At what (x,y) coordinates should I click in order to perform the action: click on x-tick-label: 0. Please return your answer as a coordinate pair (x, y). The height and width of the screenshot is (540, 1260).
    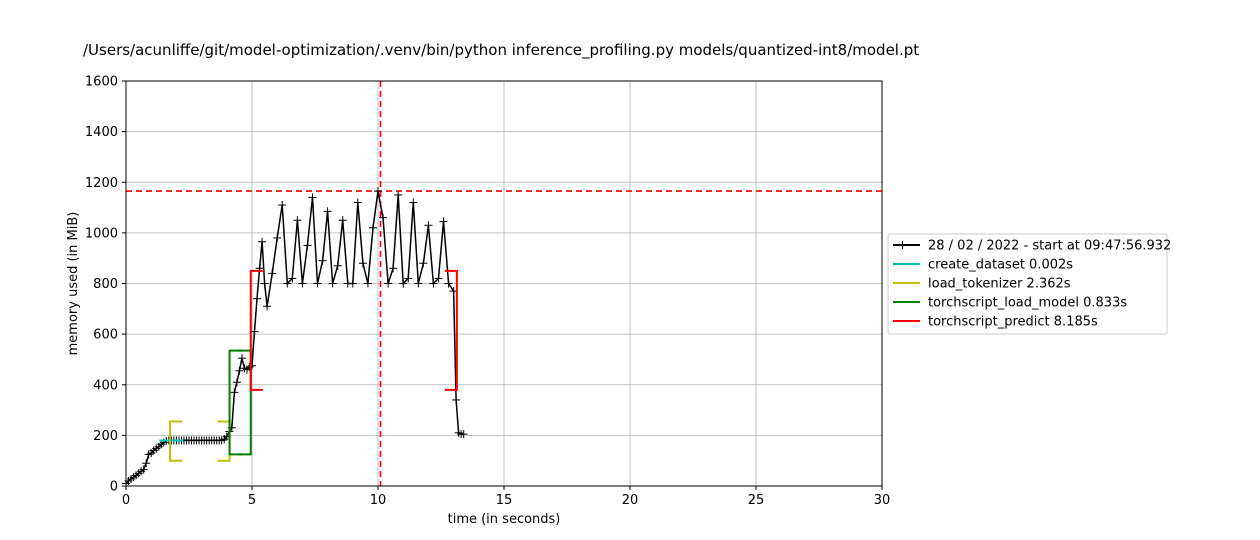
    Looking at the image, I should click on (126, 500).